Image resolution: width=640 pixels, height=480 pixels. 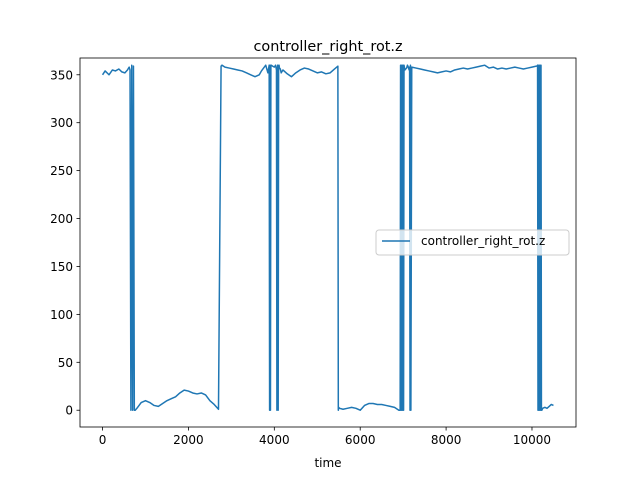 I want to click on y-tick-label: 300, so click(x=61, y=123).